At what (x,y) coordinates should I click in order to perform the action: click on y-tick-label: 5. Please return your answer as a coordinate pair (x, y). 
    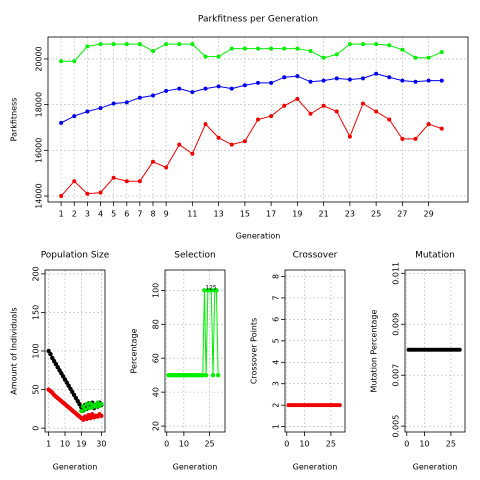
    Looking at the image, I should click on (276, 340).